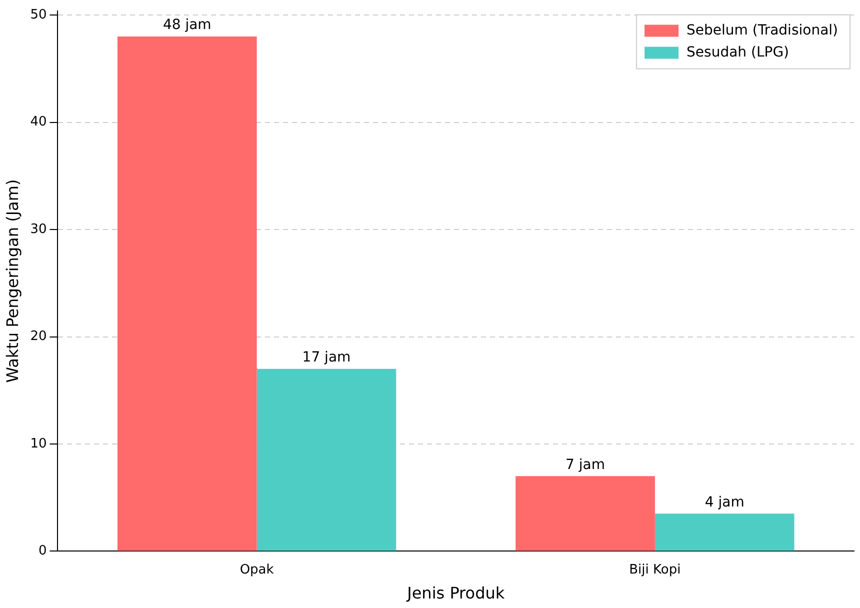  Describe the element at coordinates (187, 25) in the screenshot. I see `data-label: 48 jam` at that location.